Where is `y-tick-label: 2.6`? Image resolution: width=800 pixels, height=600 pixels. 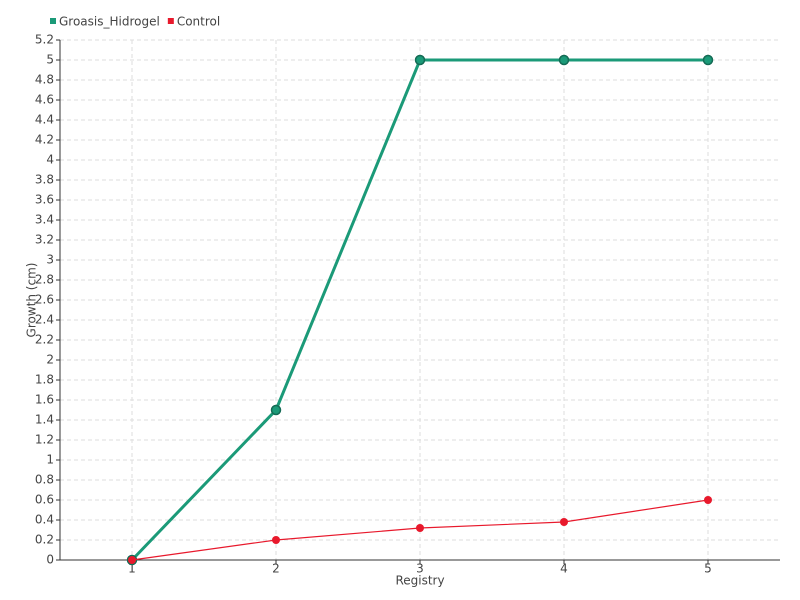 y-tick-label: 2.6 is located at coordinates (44, 300).